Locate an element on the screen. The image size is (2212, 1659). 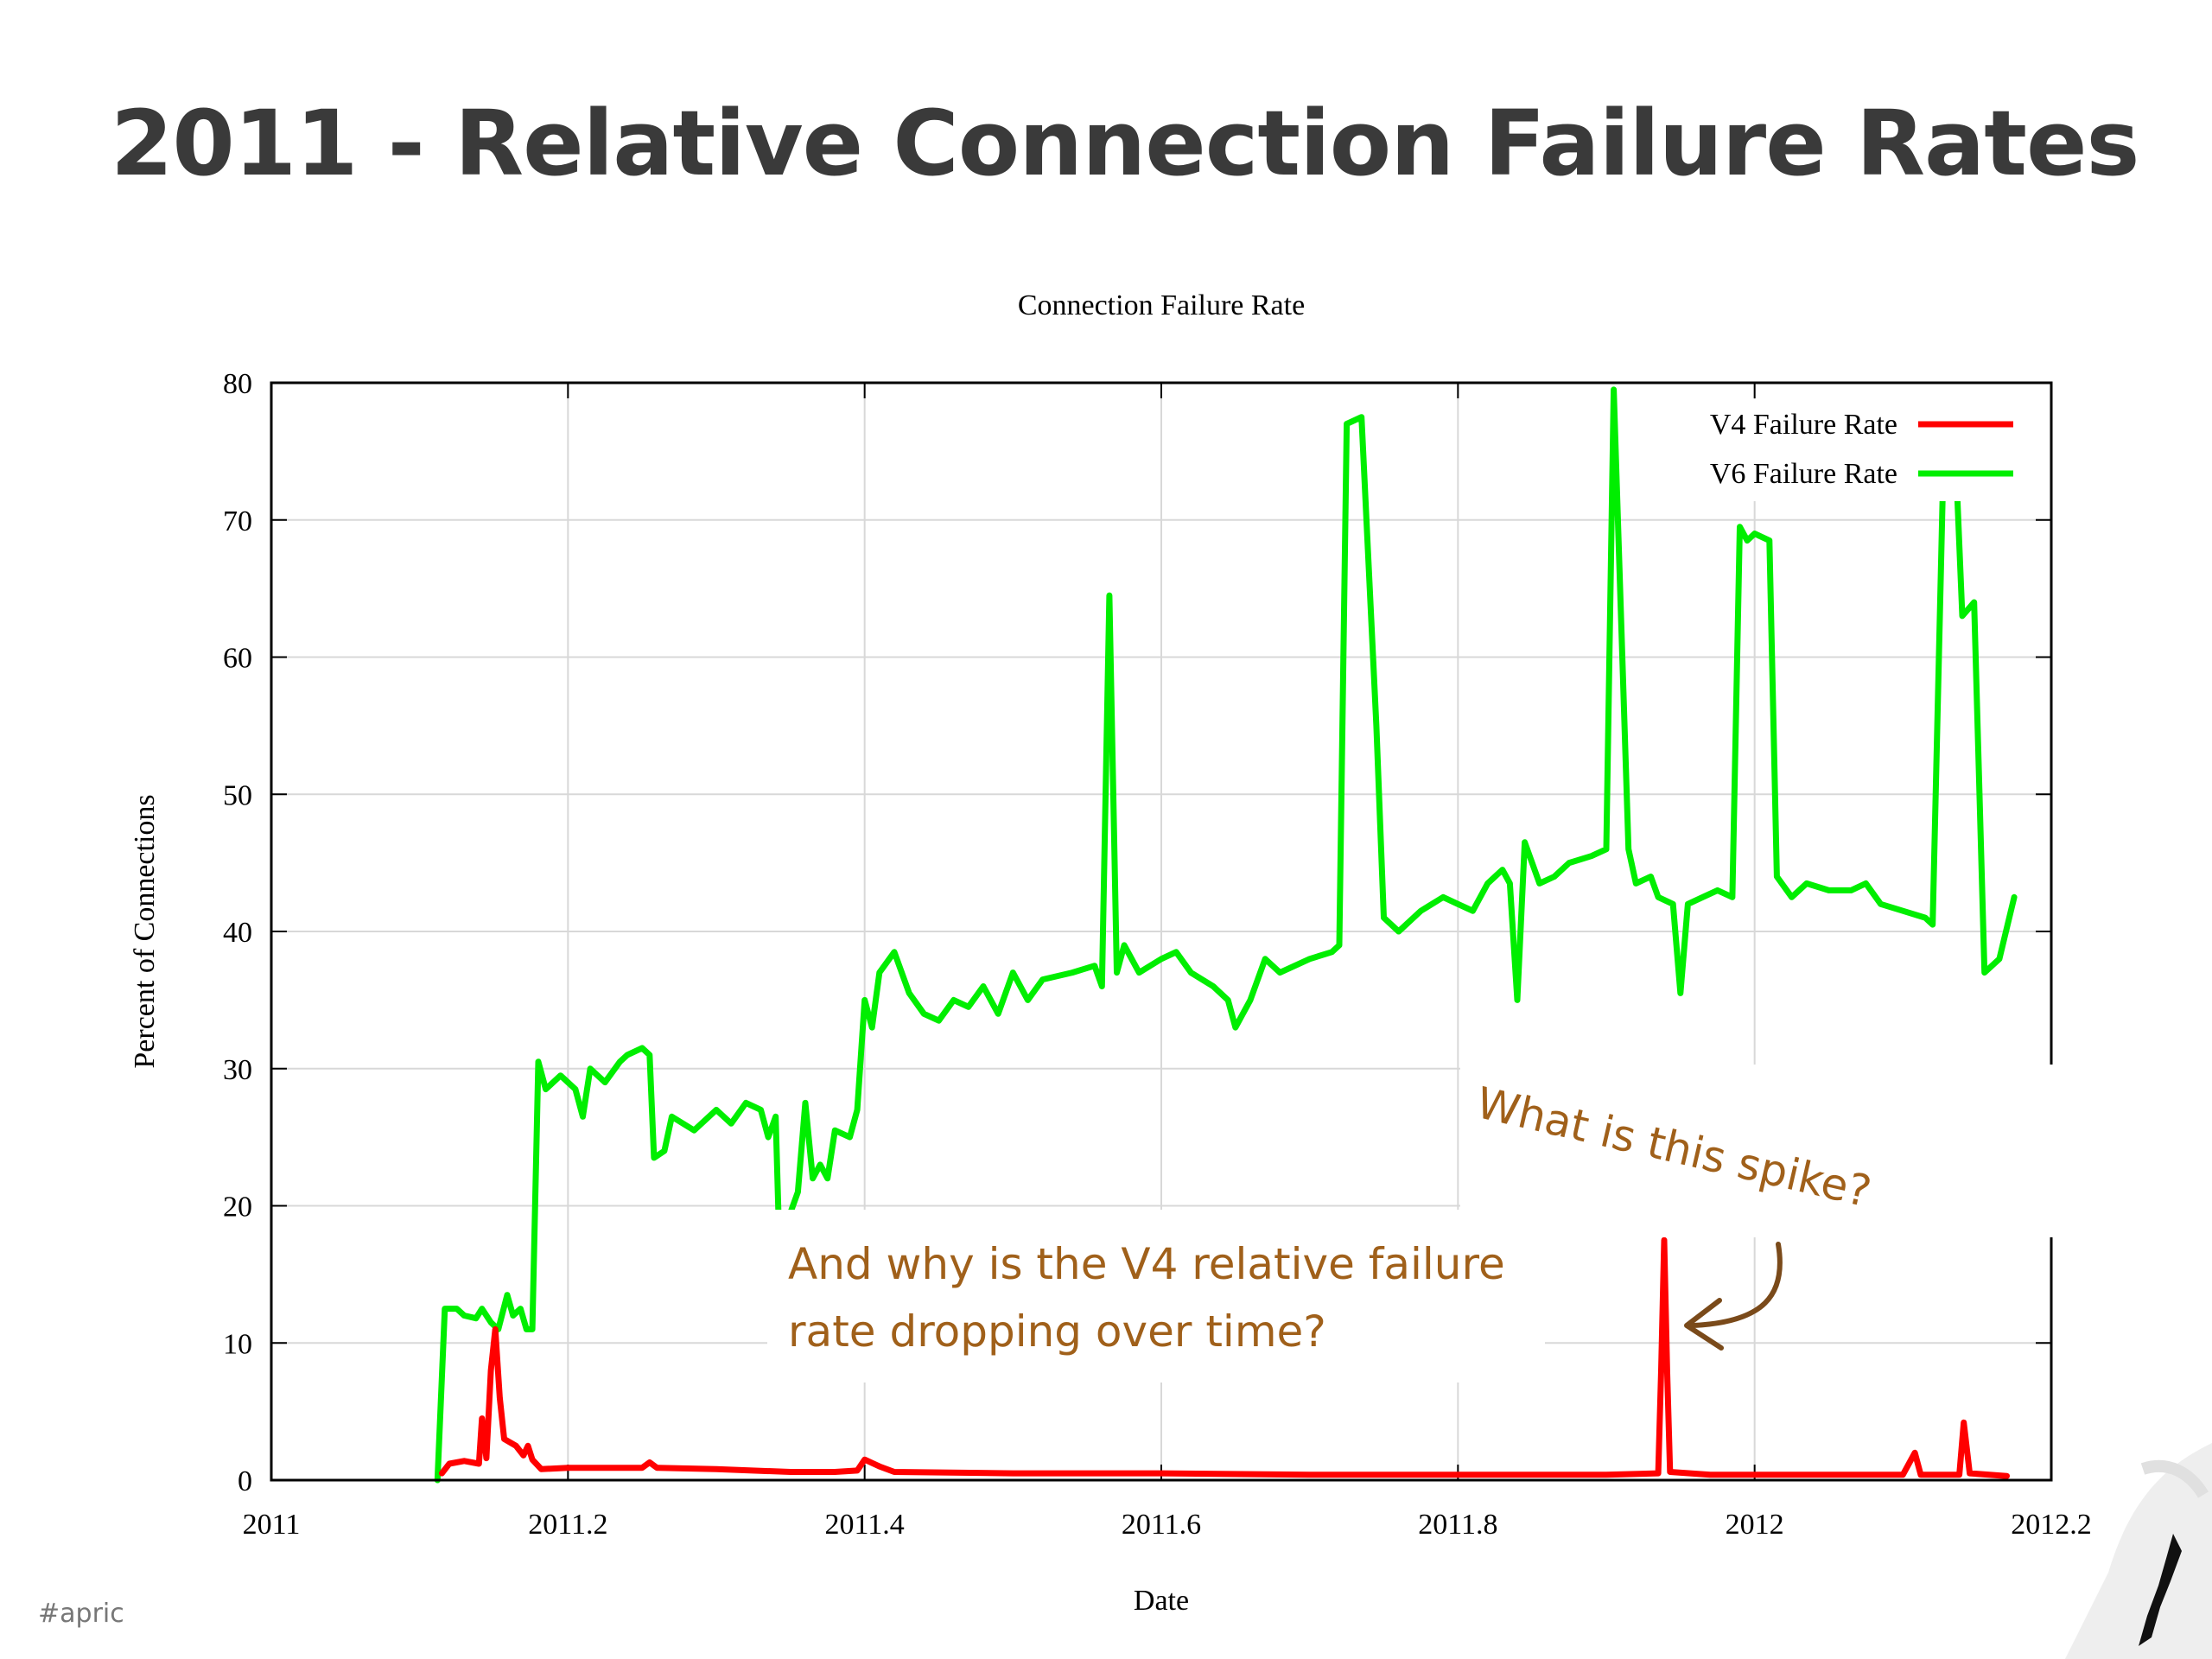
fern-logo-watermark is located at coordinates (2138, 1551).